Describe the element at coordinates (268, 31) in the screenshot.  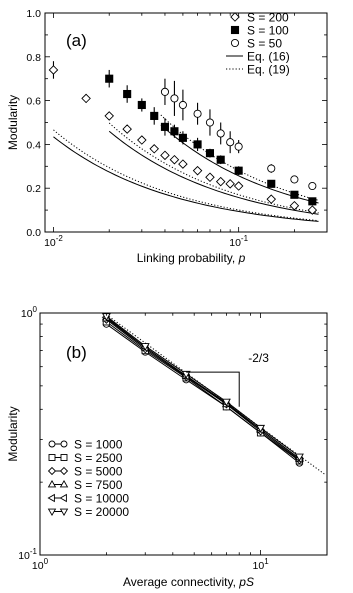
I see `legend-label: S = 100` at that location.